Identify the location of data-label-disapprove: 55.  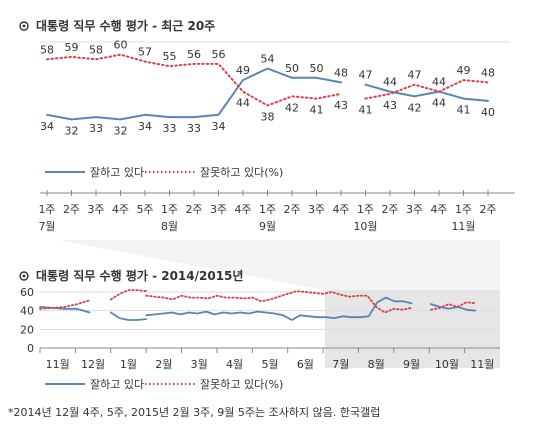
(170, 56).